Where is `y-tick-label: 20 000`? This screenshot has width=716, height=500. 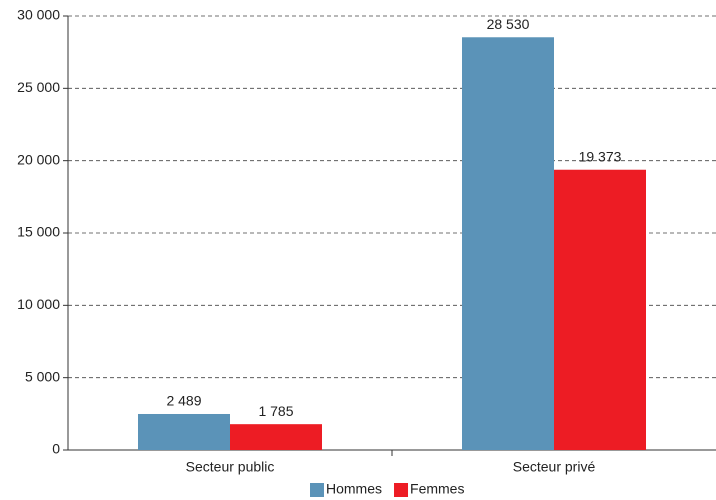
y-tick-label: 20 000 is located at coordinates (38, 159).